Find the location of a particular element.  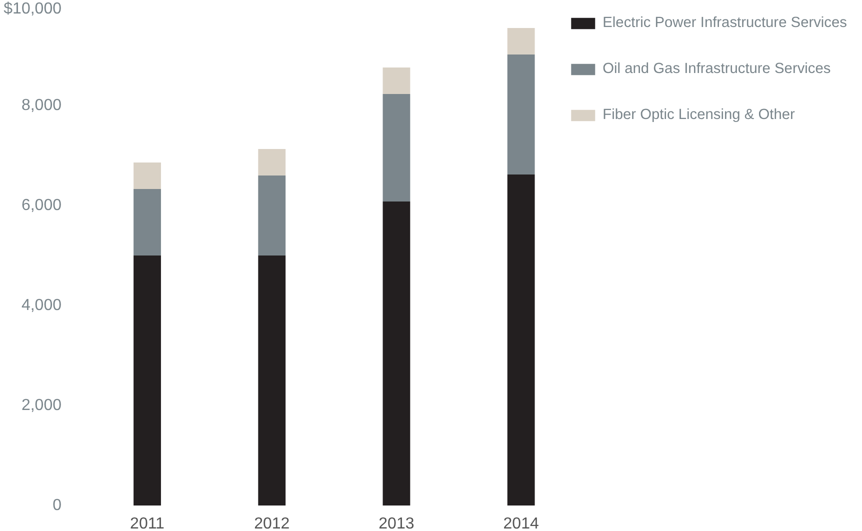

y-tick-label: 6,000 is located at coordinates (41, 205).